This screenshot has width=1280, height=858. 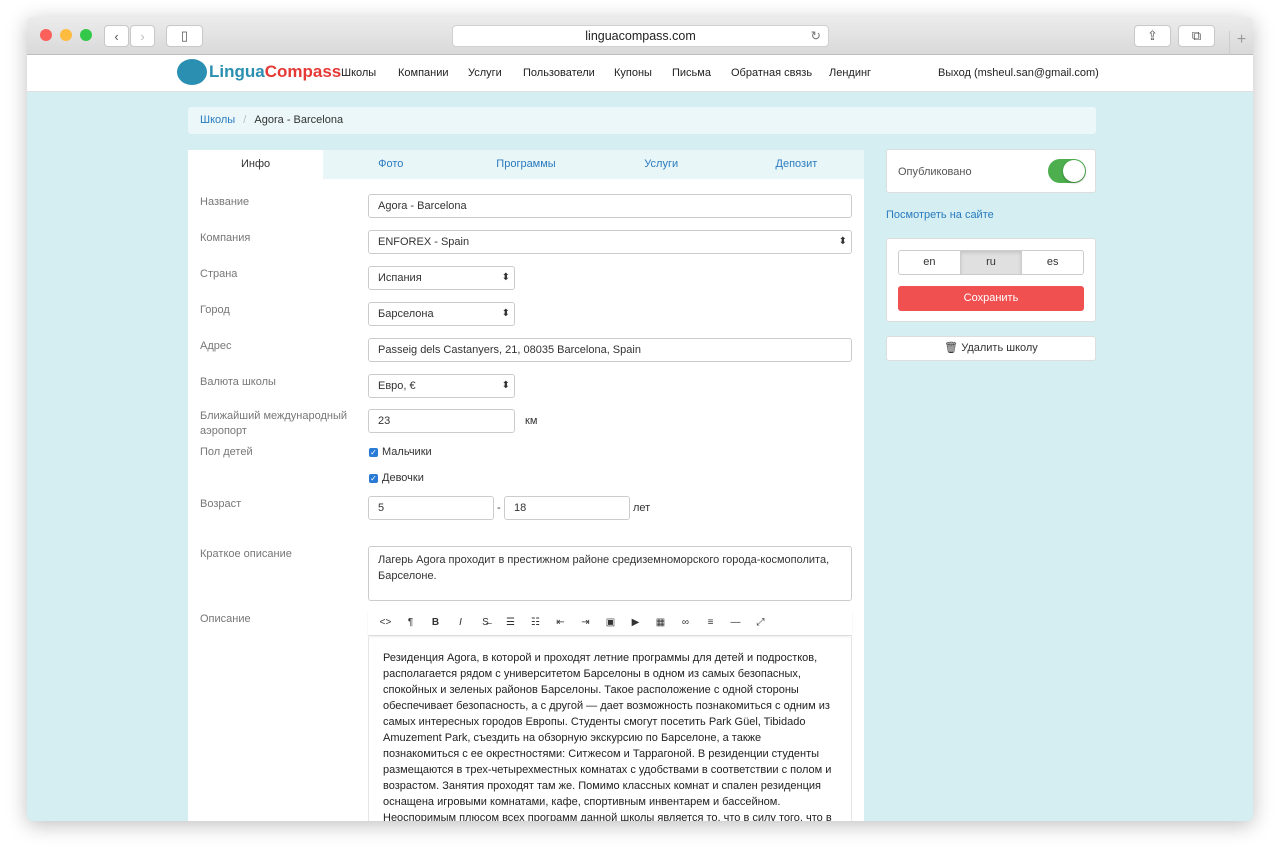 What do you see at coordinates (991, 262) in the screenshot?
I see `lang-ru-button: ru` at bounding box center [991, 262].